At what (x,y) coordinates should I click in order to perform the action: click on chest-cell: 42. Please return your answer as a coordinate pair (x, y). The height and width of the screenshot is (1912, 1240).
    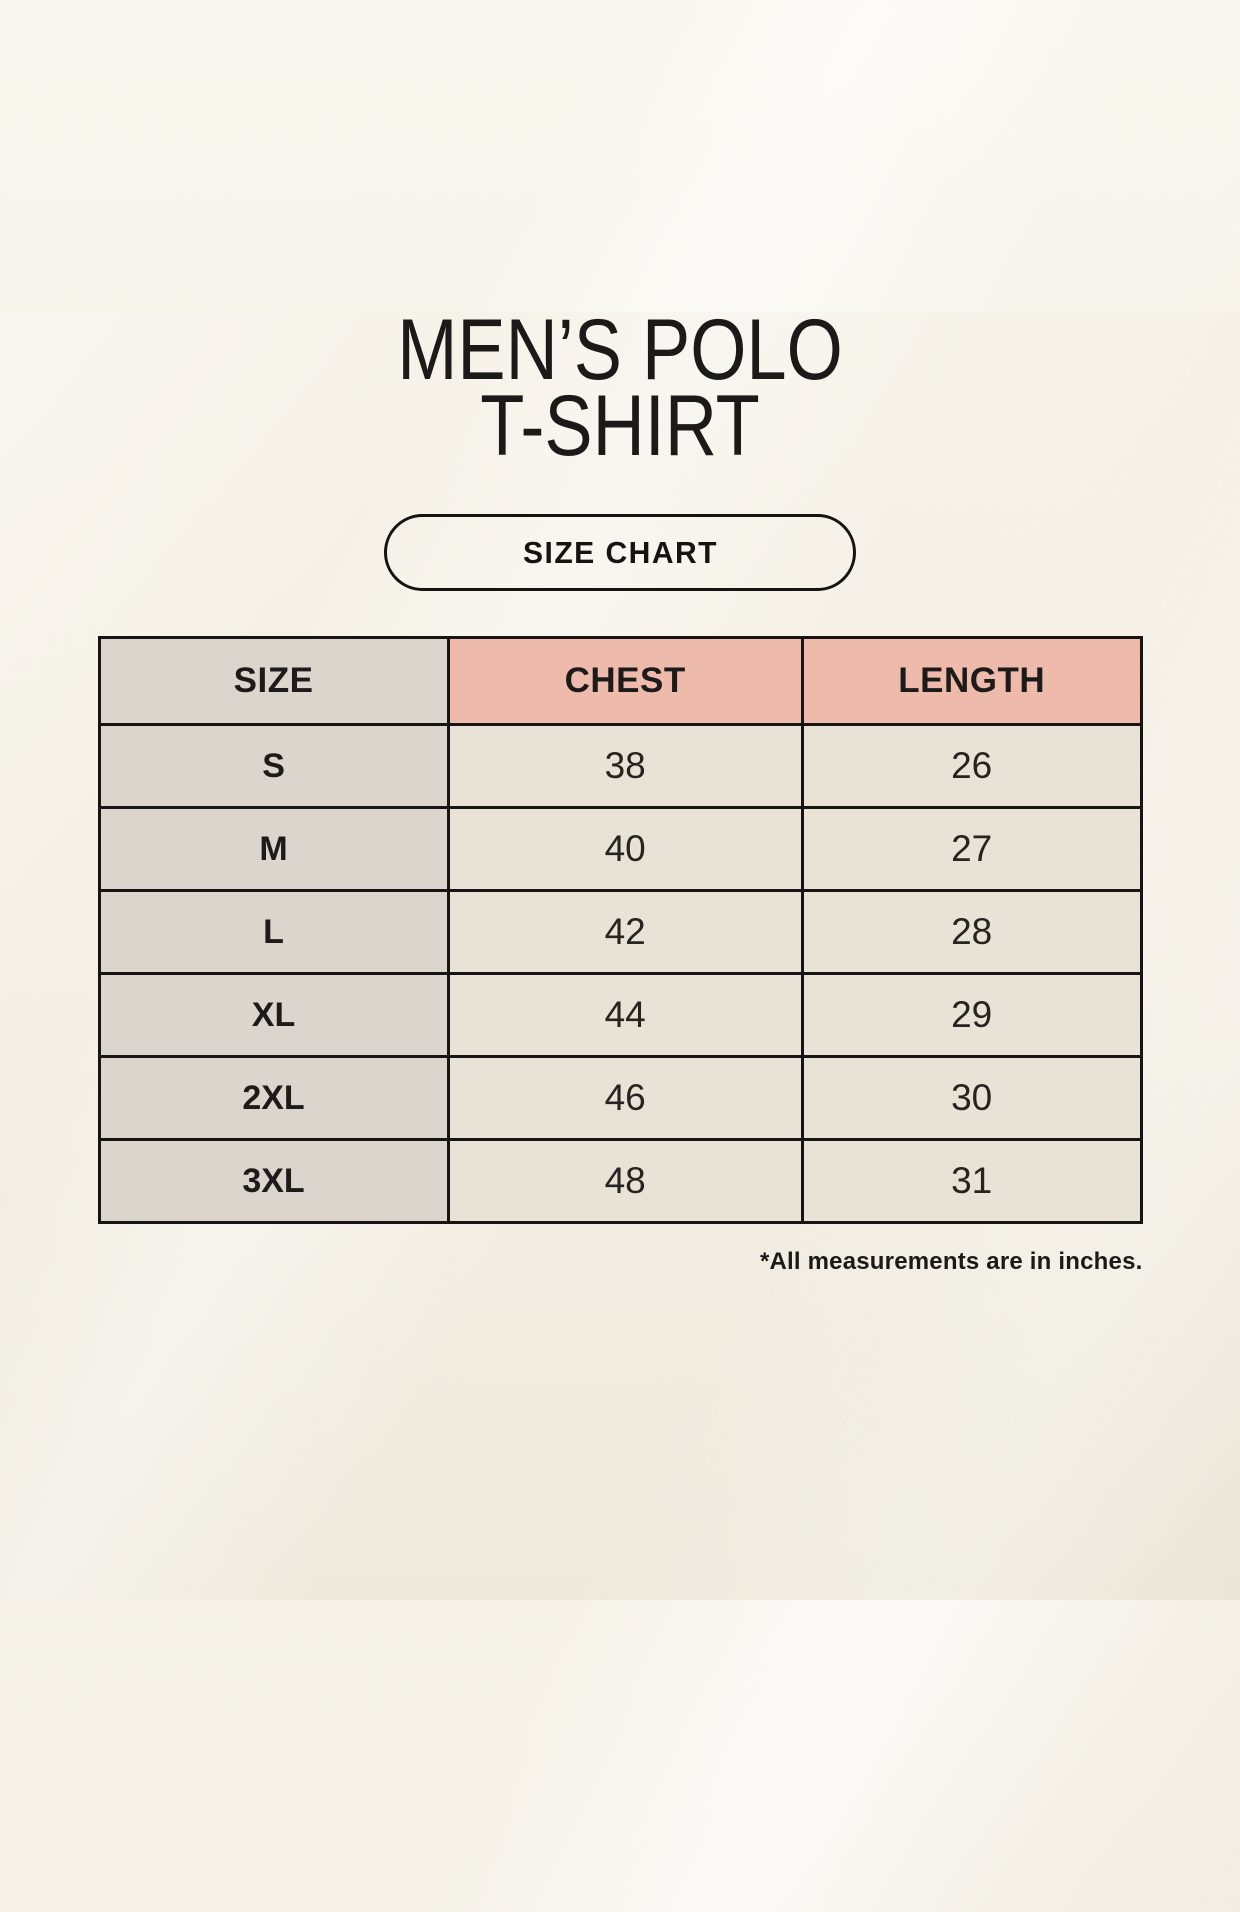
    Looking at the image, I should click on (625, 932).